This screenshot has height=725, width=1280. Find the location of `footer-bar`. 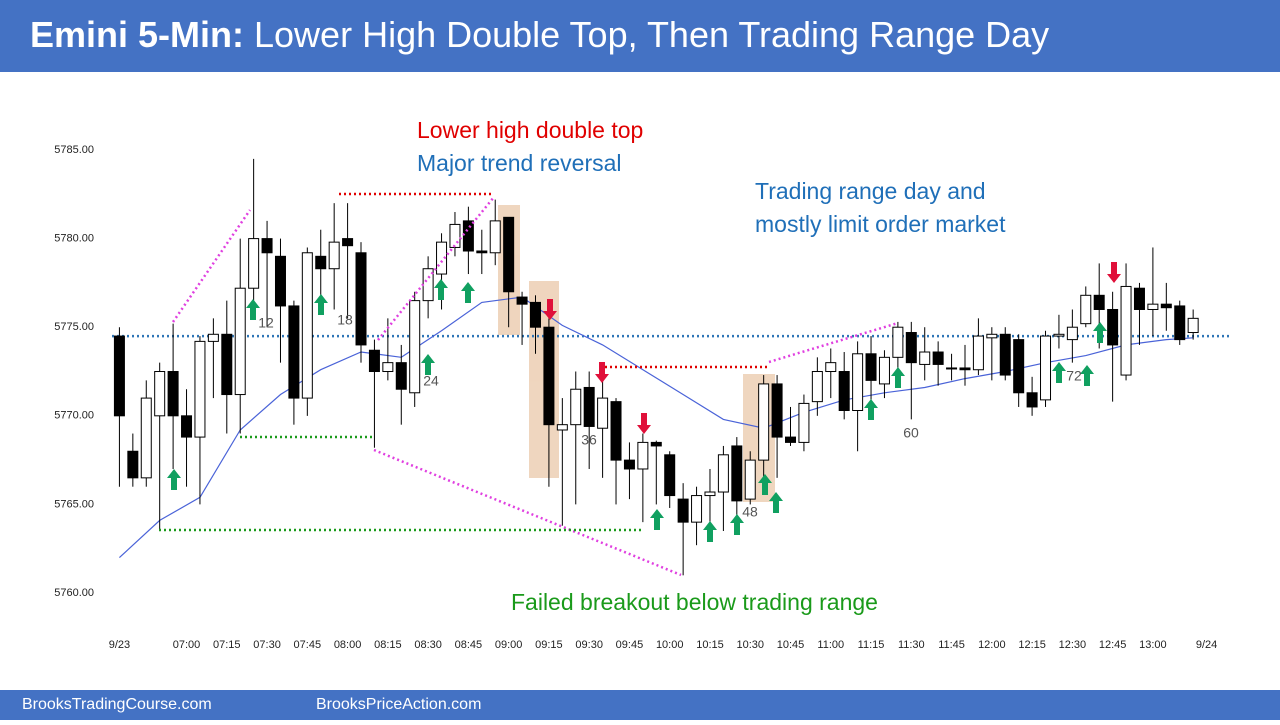

footer-bar is located at coordinates (640, 705).